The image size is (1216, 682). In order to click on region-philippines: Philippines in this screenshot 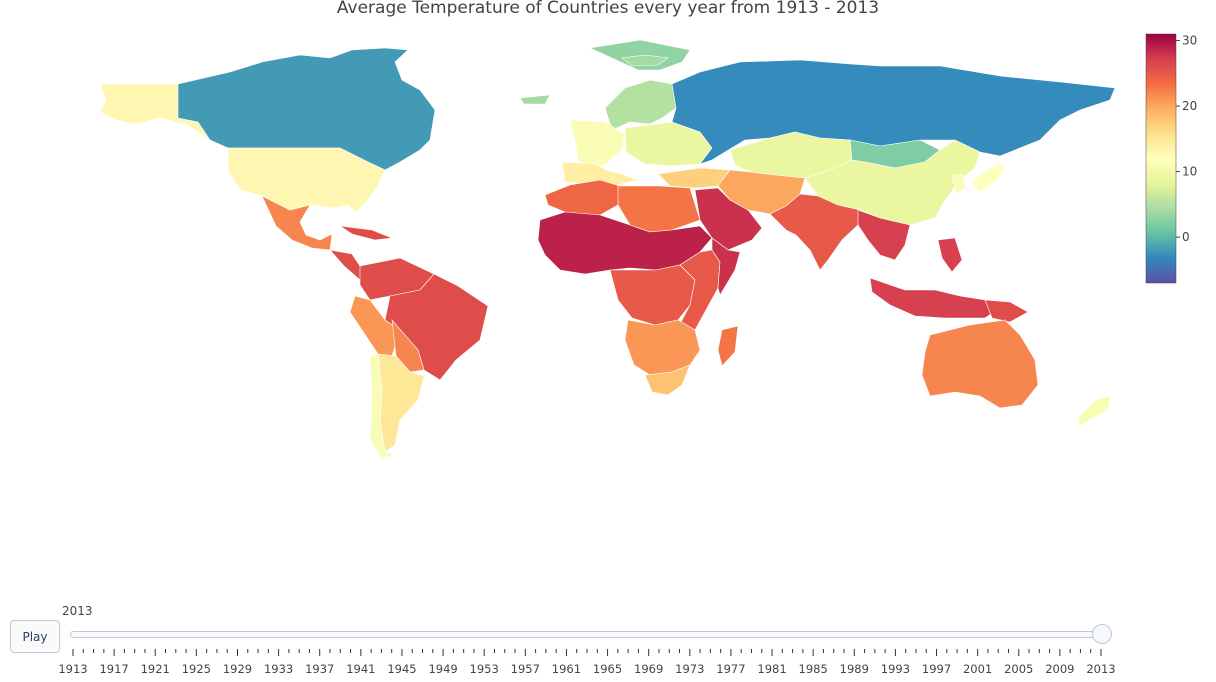, I will do `click(950, 255)`.